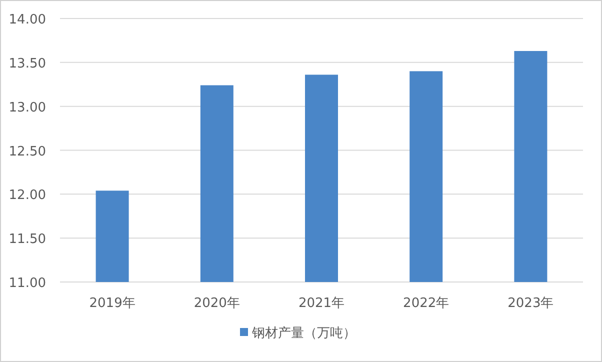  Describe the element at coordinates (321, 303) in the screenshot. I see `x-tick-label: 2021年` at that location.